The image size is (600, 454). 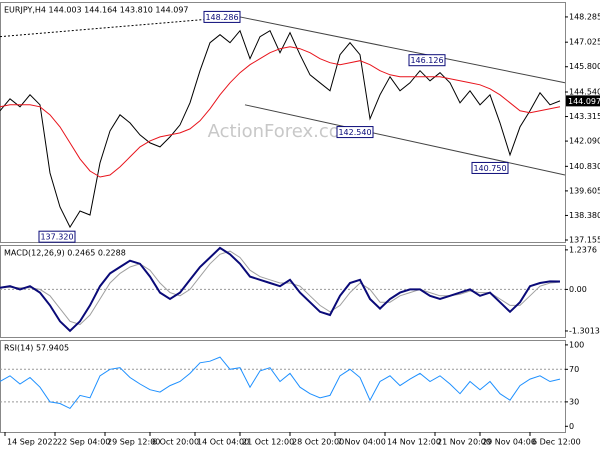 What do you see at coordinates (464, 442) in the screenshot?
I see `x-tick-label: 21 Nov 20:00` at bounding box center [464, 442].